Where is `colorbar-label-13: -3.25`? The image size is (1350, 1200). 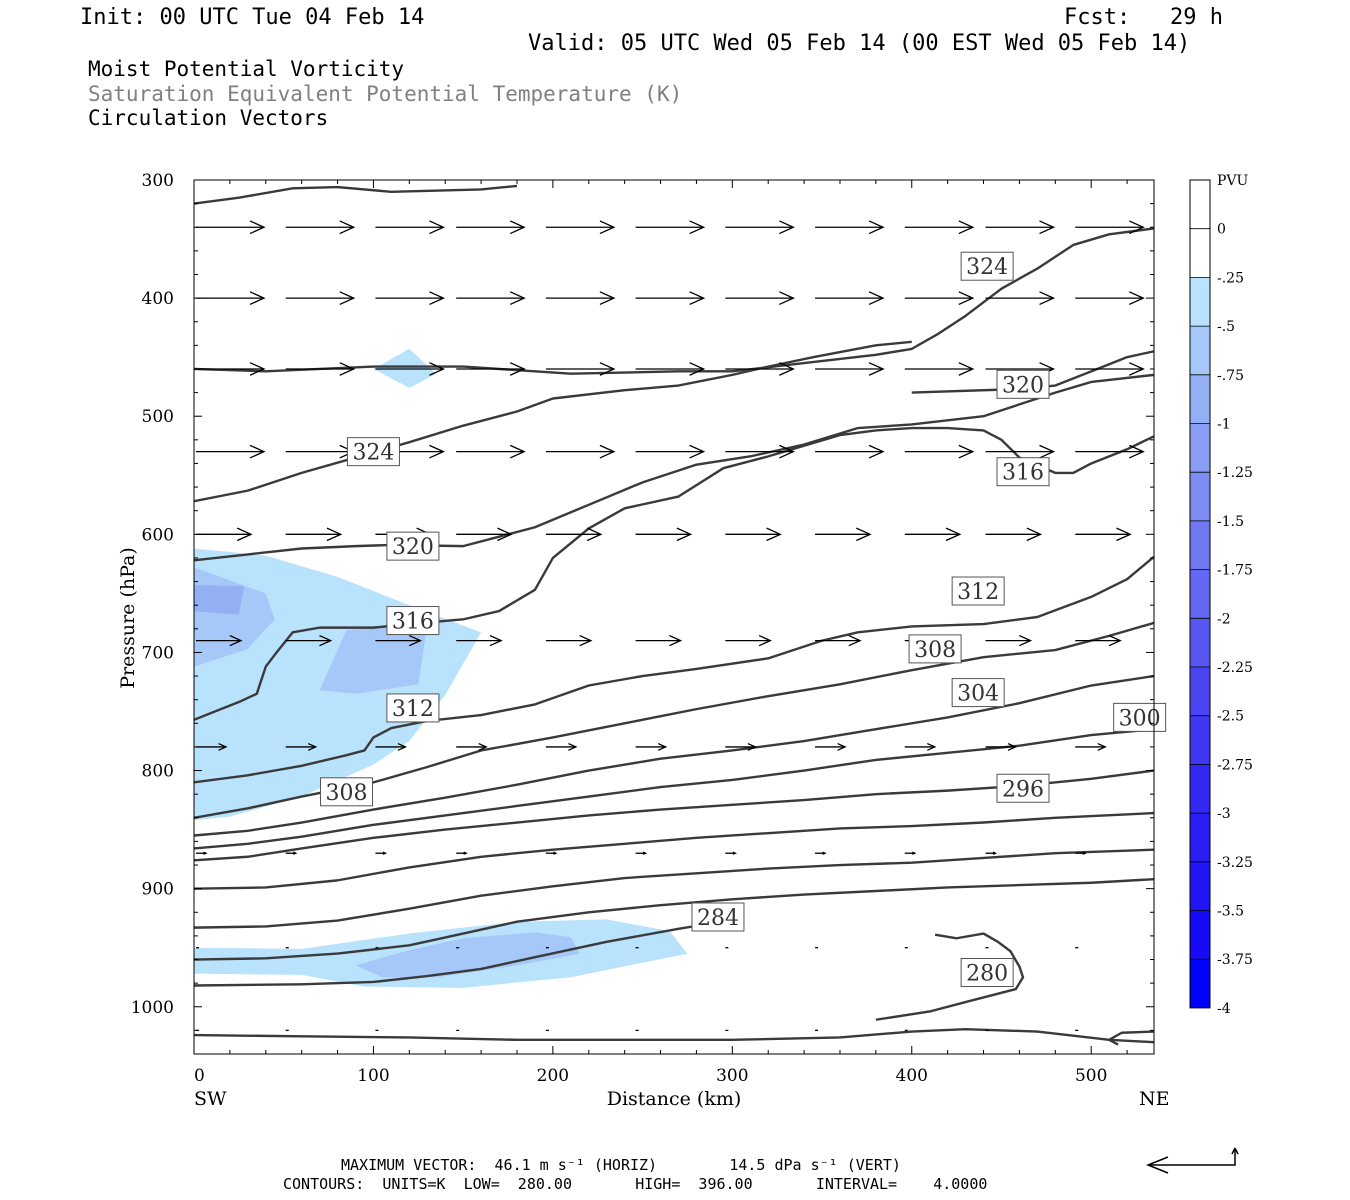 colorbar-label-13: -3.25 is located at coordinates (1235, 863).